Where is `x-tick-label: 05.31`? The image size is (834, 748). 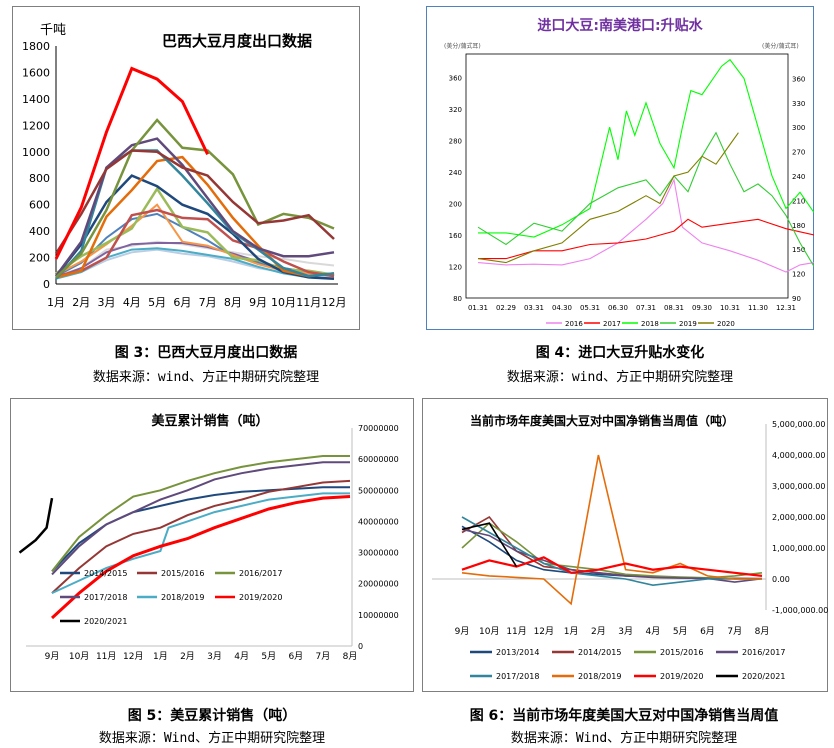 x-tick-label: 05.31 is located at coordinates (590, 308).